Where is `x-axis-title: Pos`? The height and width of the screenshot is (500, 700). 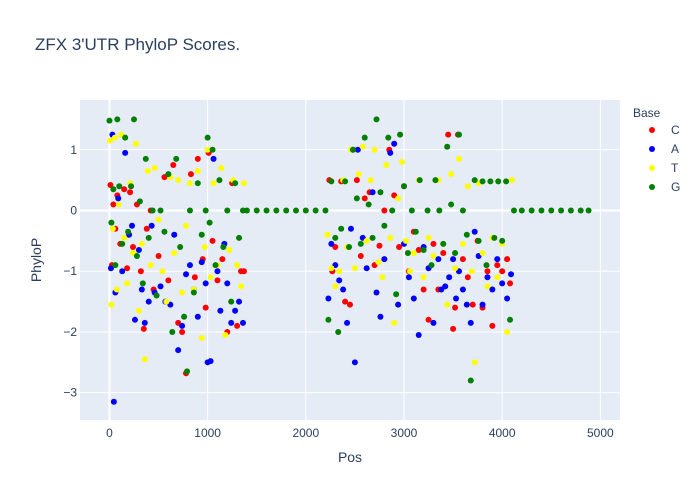
x-axis-title: Pos is located at coordinates (350, 457).